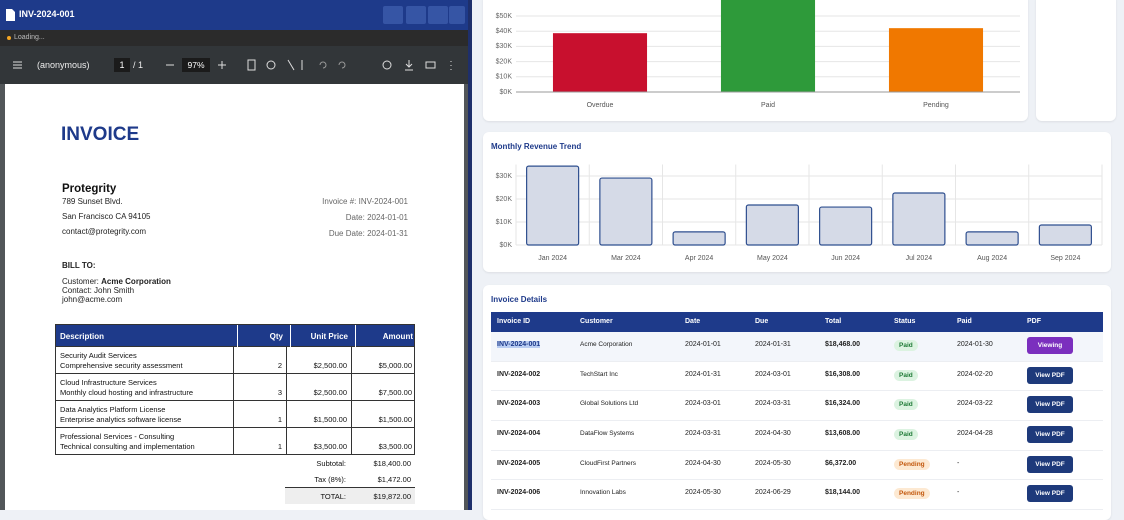  I want to click on total: $16,308.00, so click(843, 374).